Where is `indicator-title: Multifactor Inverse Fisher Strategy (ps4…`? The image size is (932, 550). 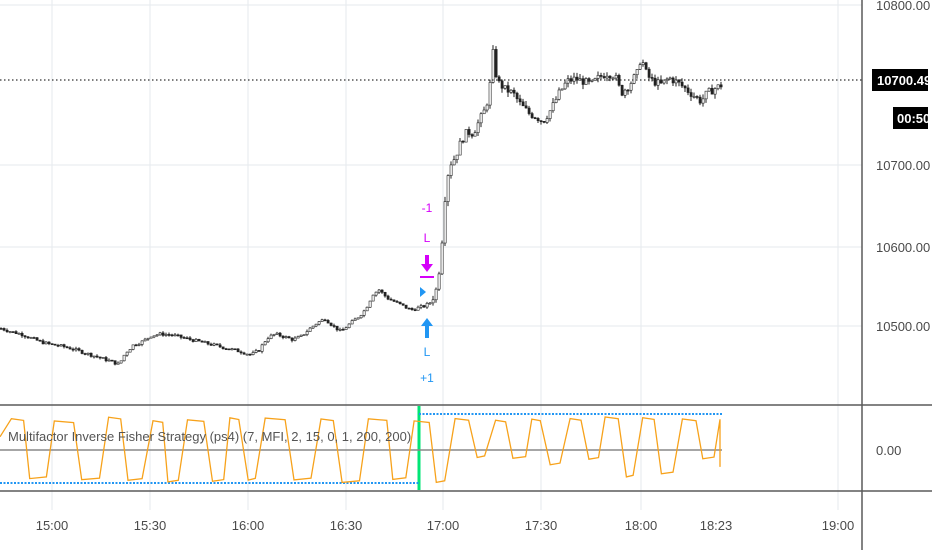 indicator-title: Multifactor Inverse Fisher Strategy (ps4… is located at coordinates (209, 436).